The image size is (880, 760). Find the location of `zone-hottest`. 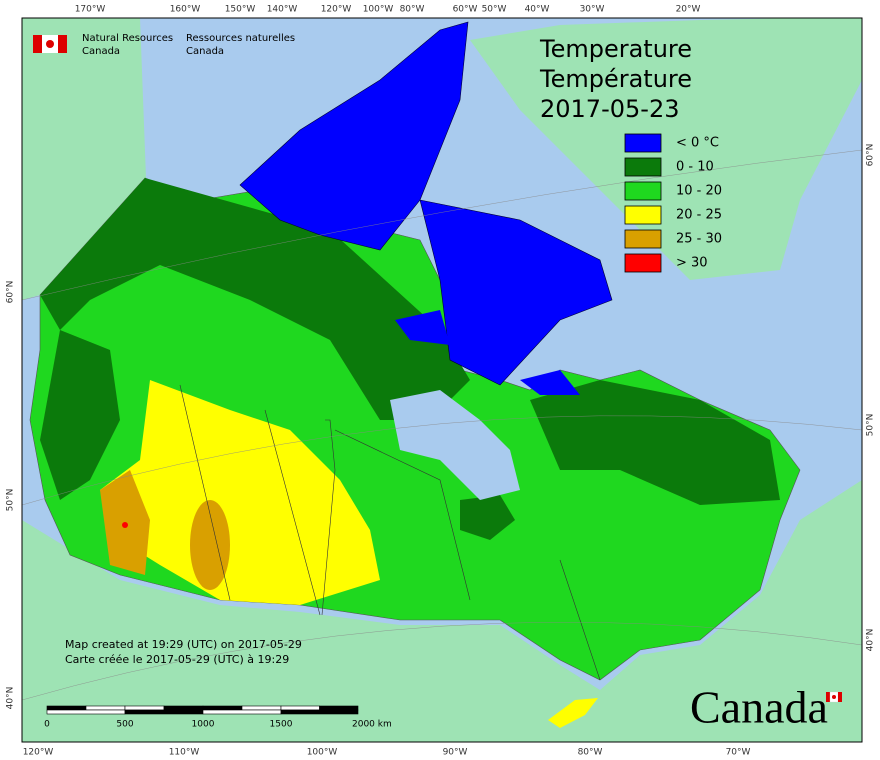

zone-hottest is located at coordinates (125, 525).